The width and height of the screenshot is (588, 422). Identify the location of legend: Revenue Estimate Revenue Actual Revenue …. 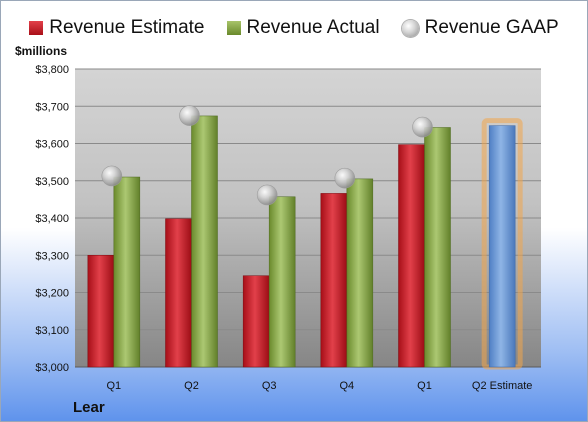
(294, 28).